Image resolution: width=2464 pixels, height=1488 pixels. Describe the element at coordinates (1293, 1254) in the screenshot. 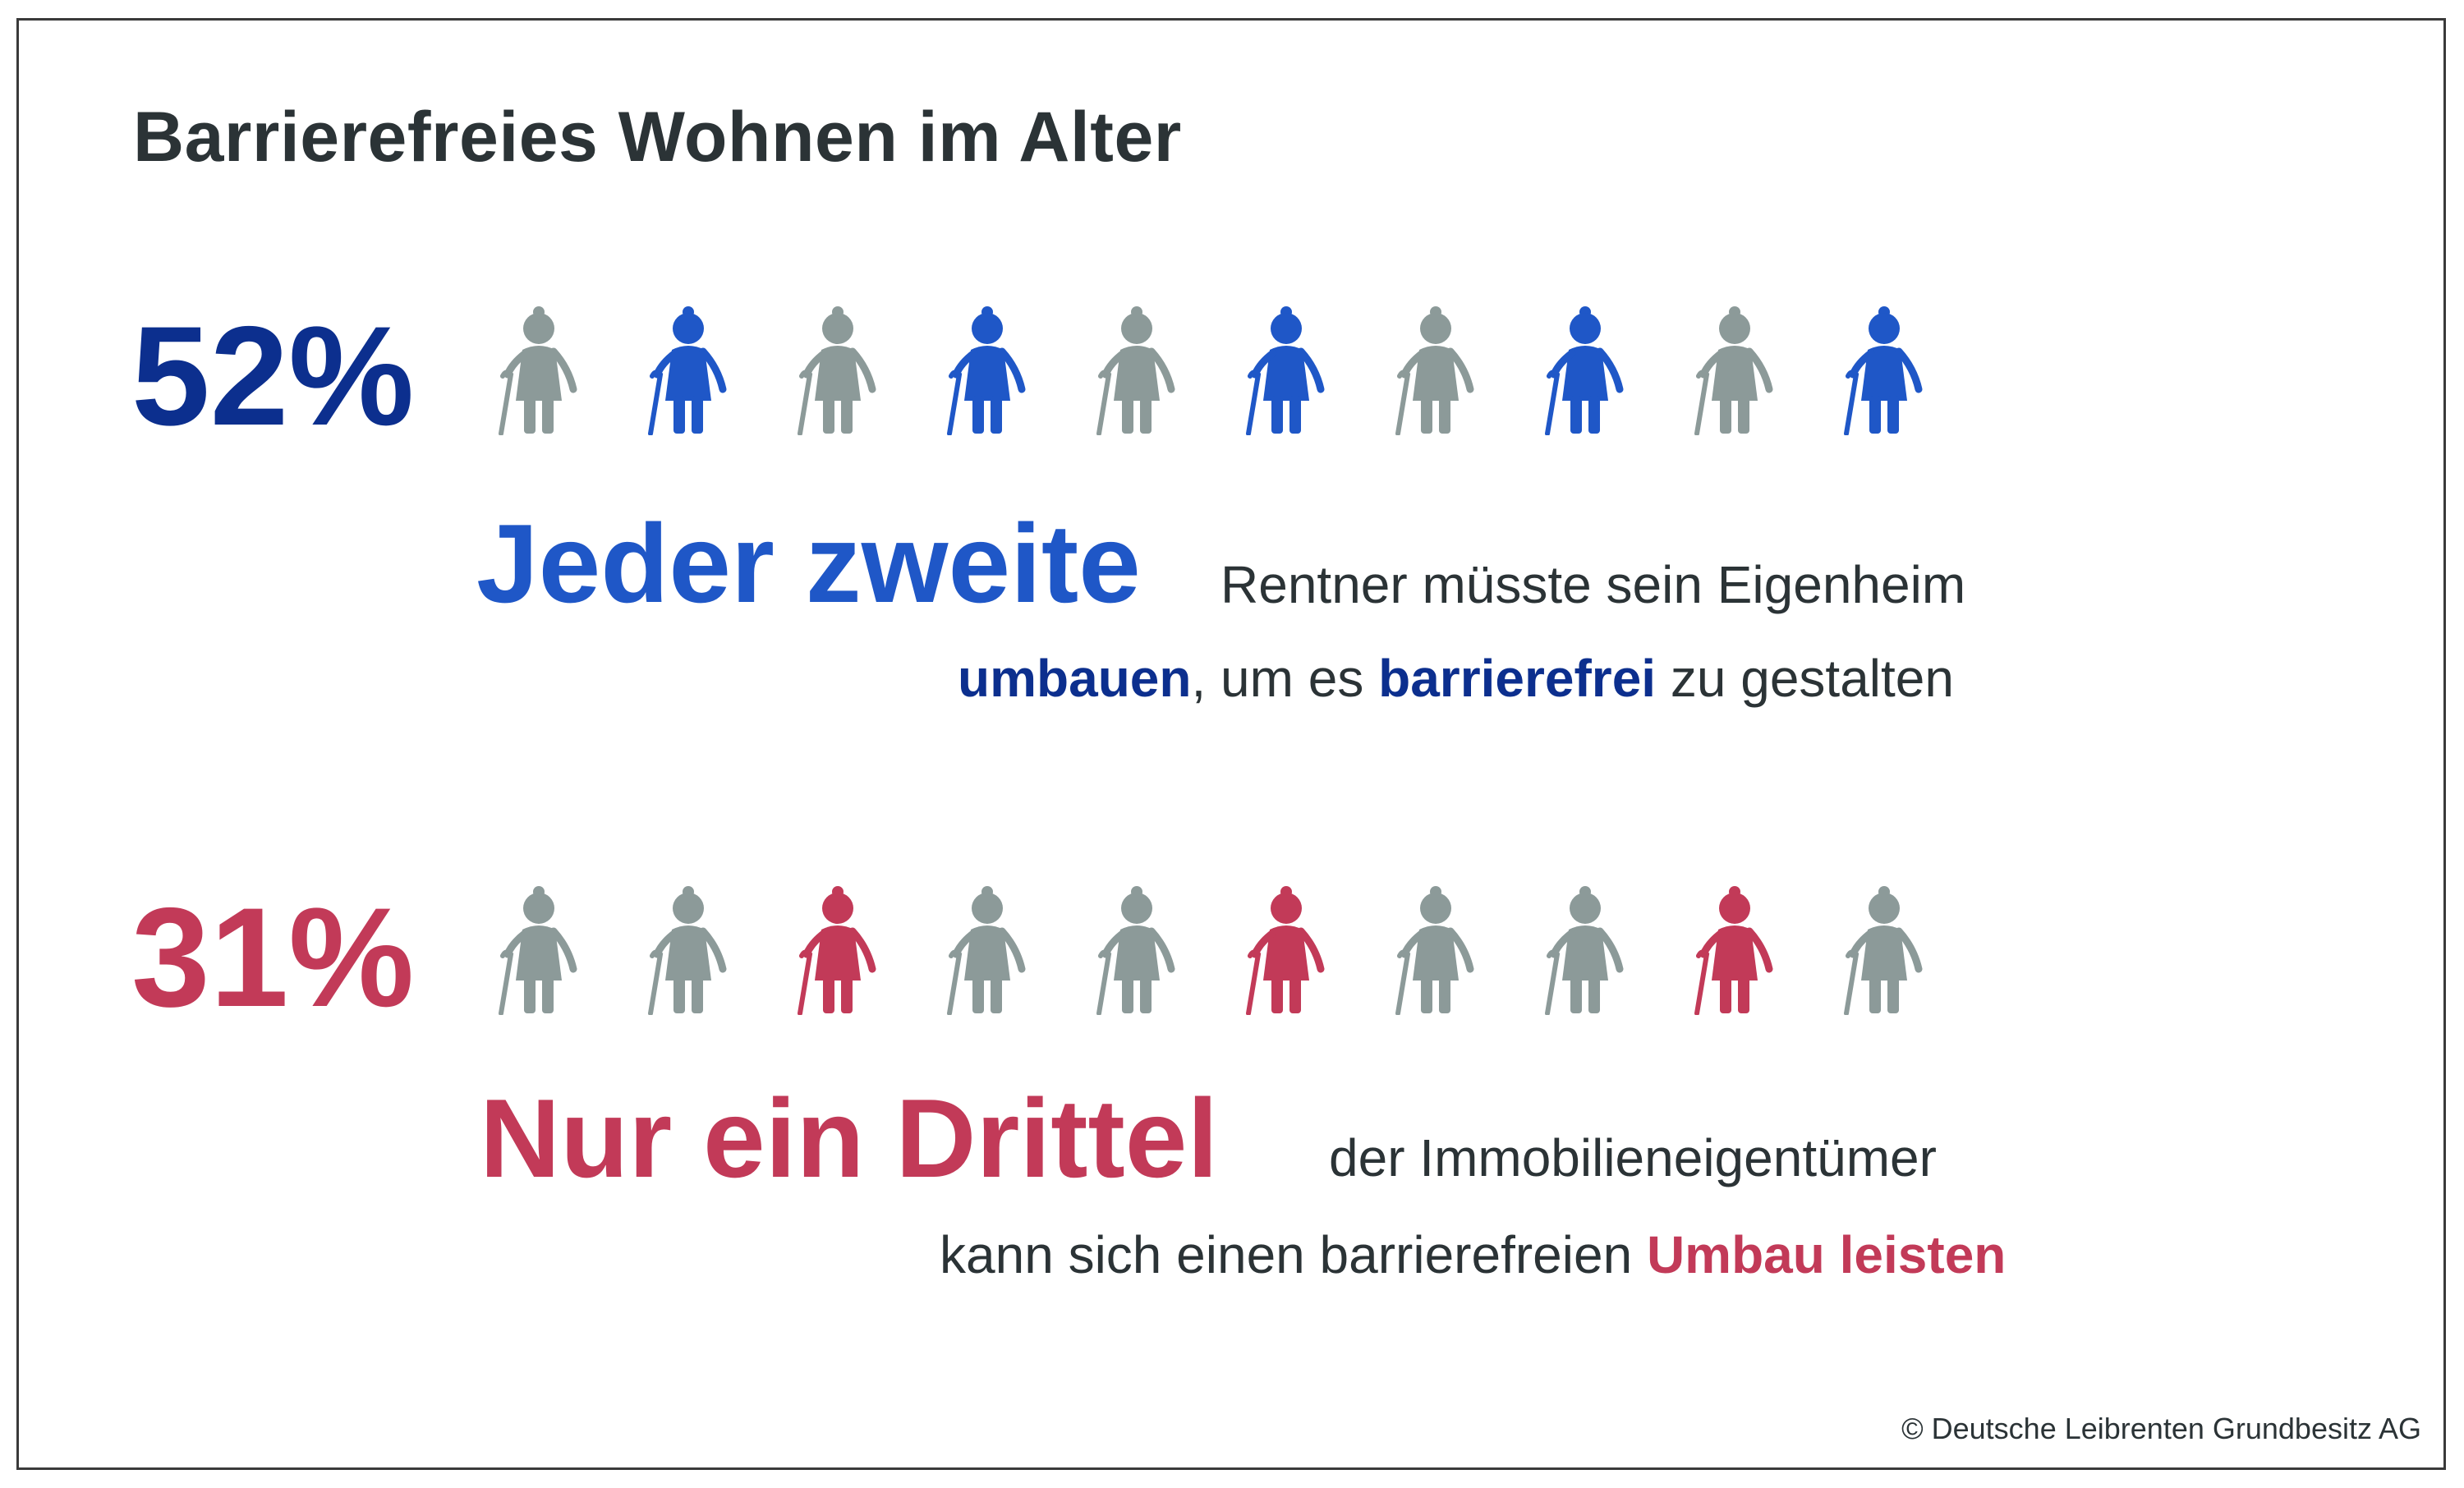

I see `row2-text-fragment: kann sich einen barrierefreien` at that location.